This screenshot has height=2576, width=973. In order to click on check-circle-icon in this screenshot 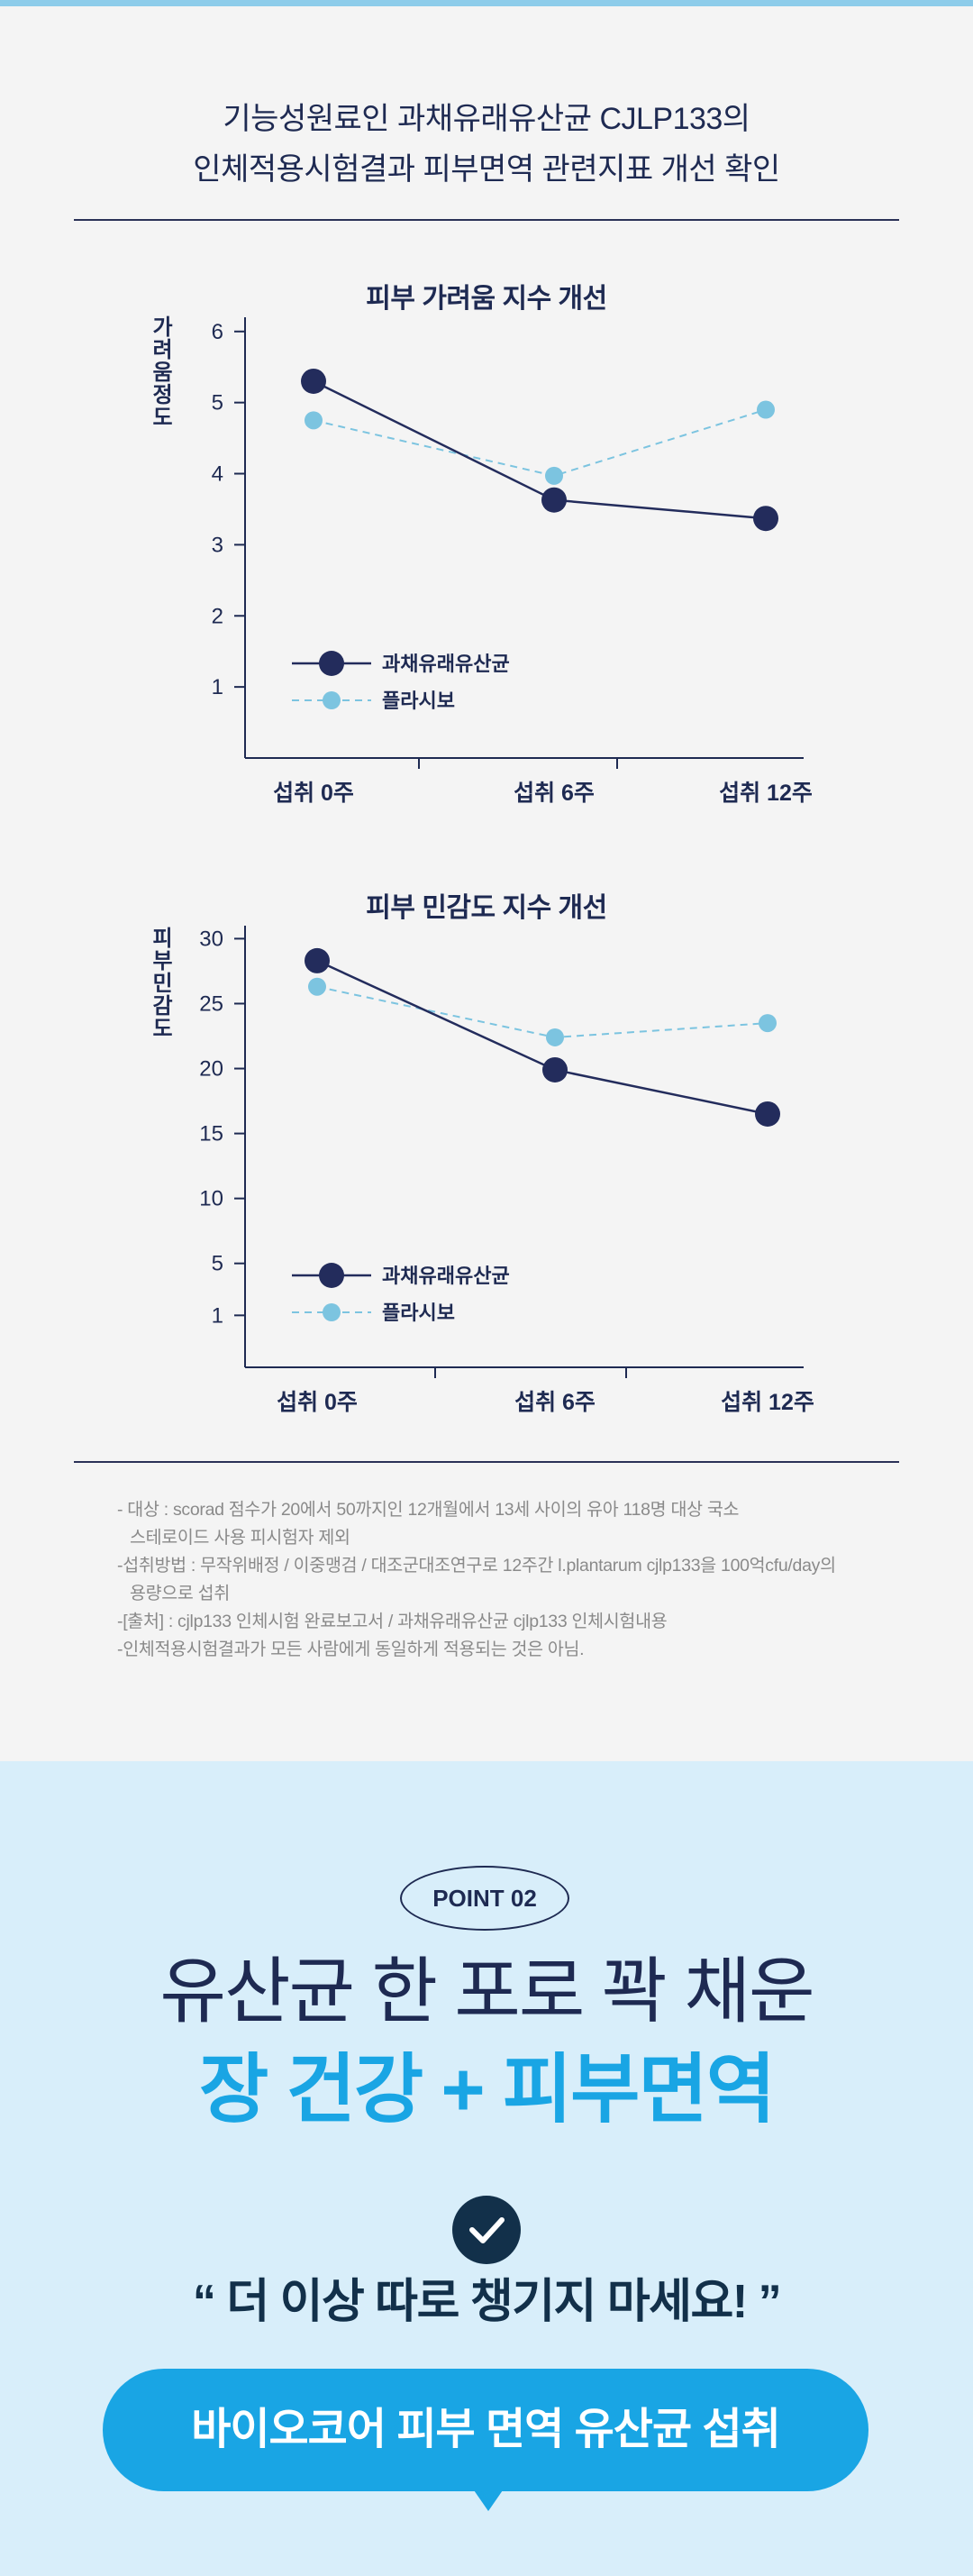, I will do `click(486, 2230)`.